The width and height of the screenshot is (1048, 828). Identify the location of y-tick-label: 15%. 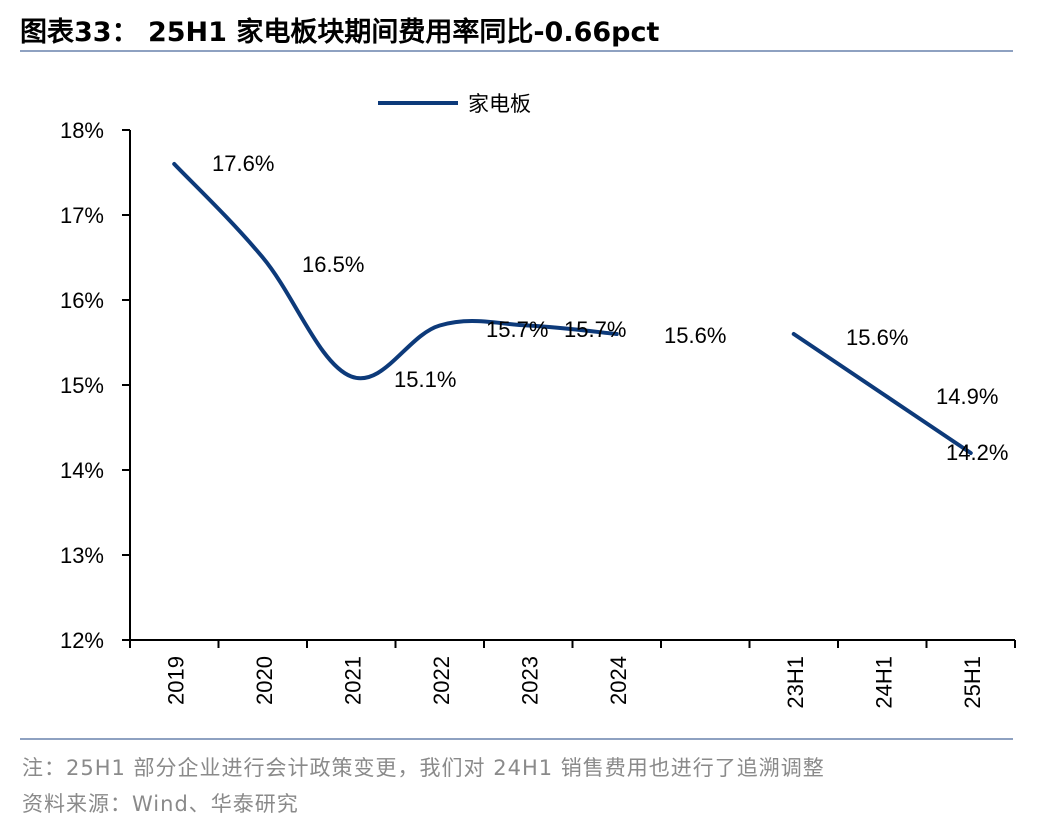
(82, 385).